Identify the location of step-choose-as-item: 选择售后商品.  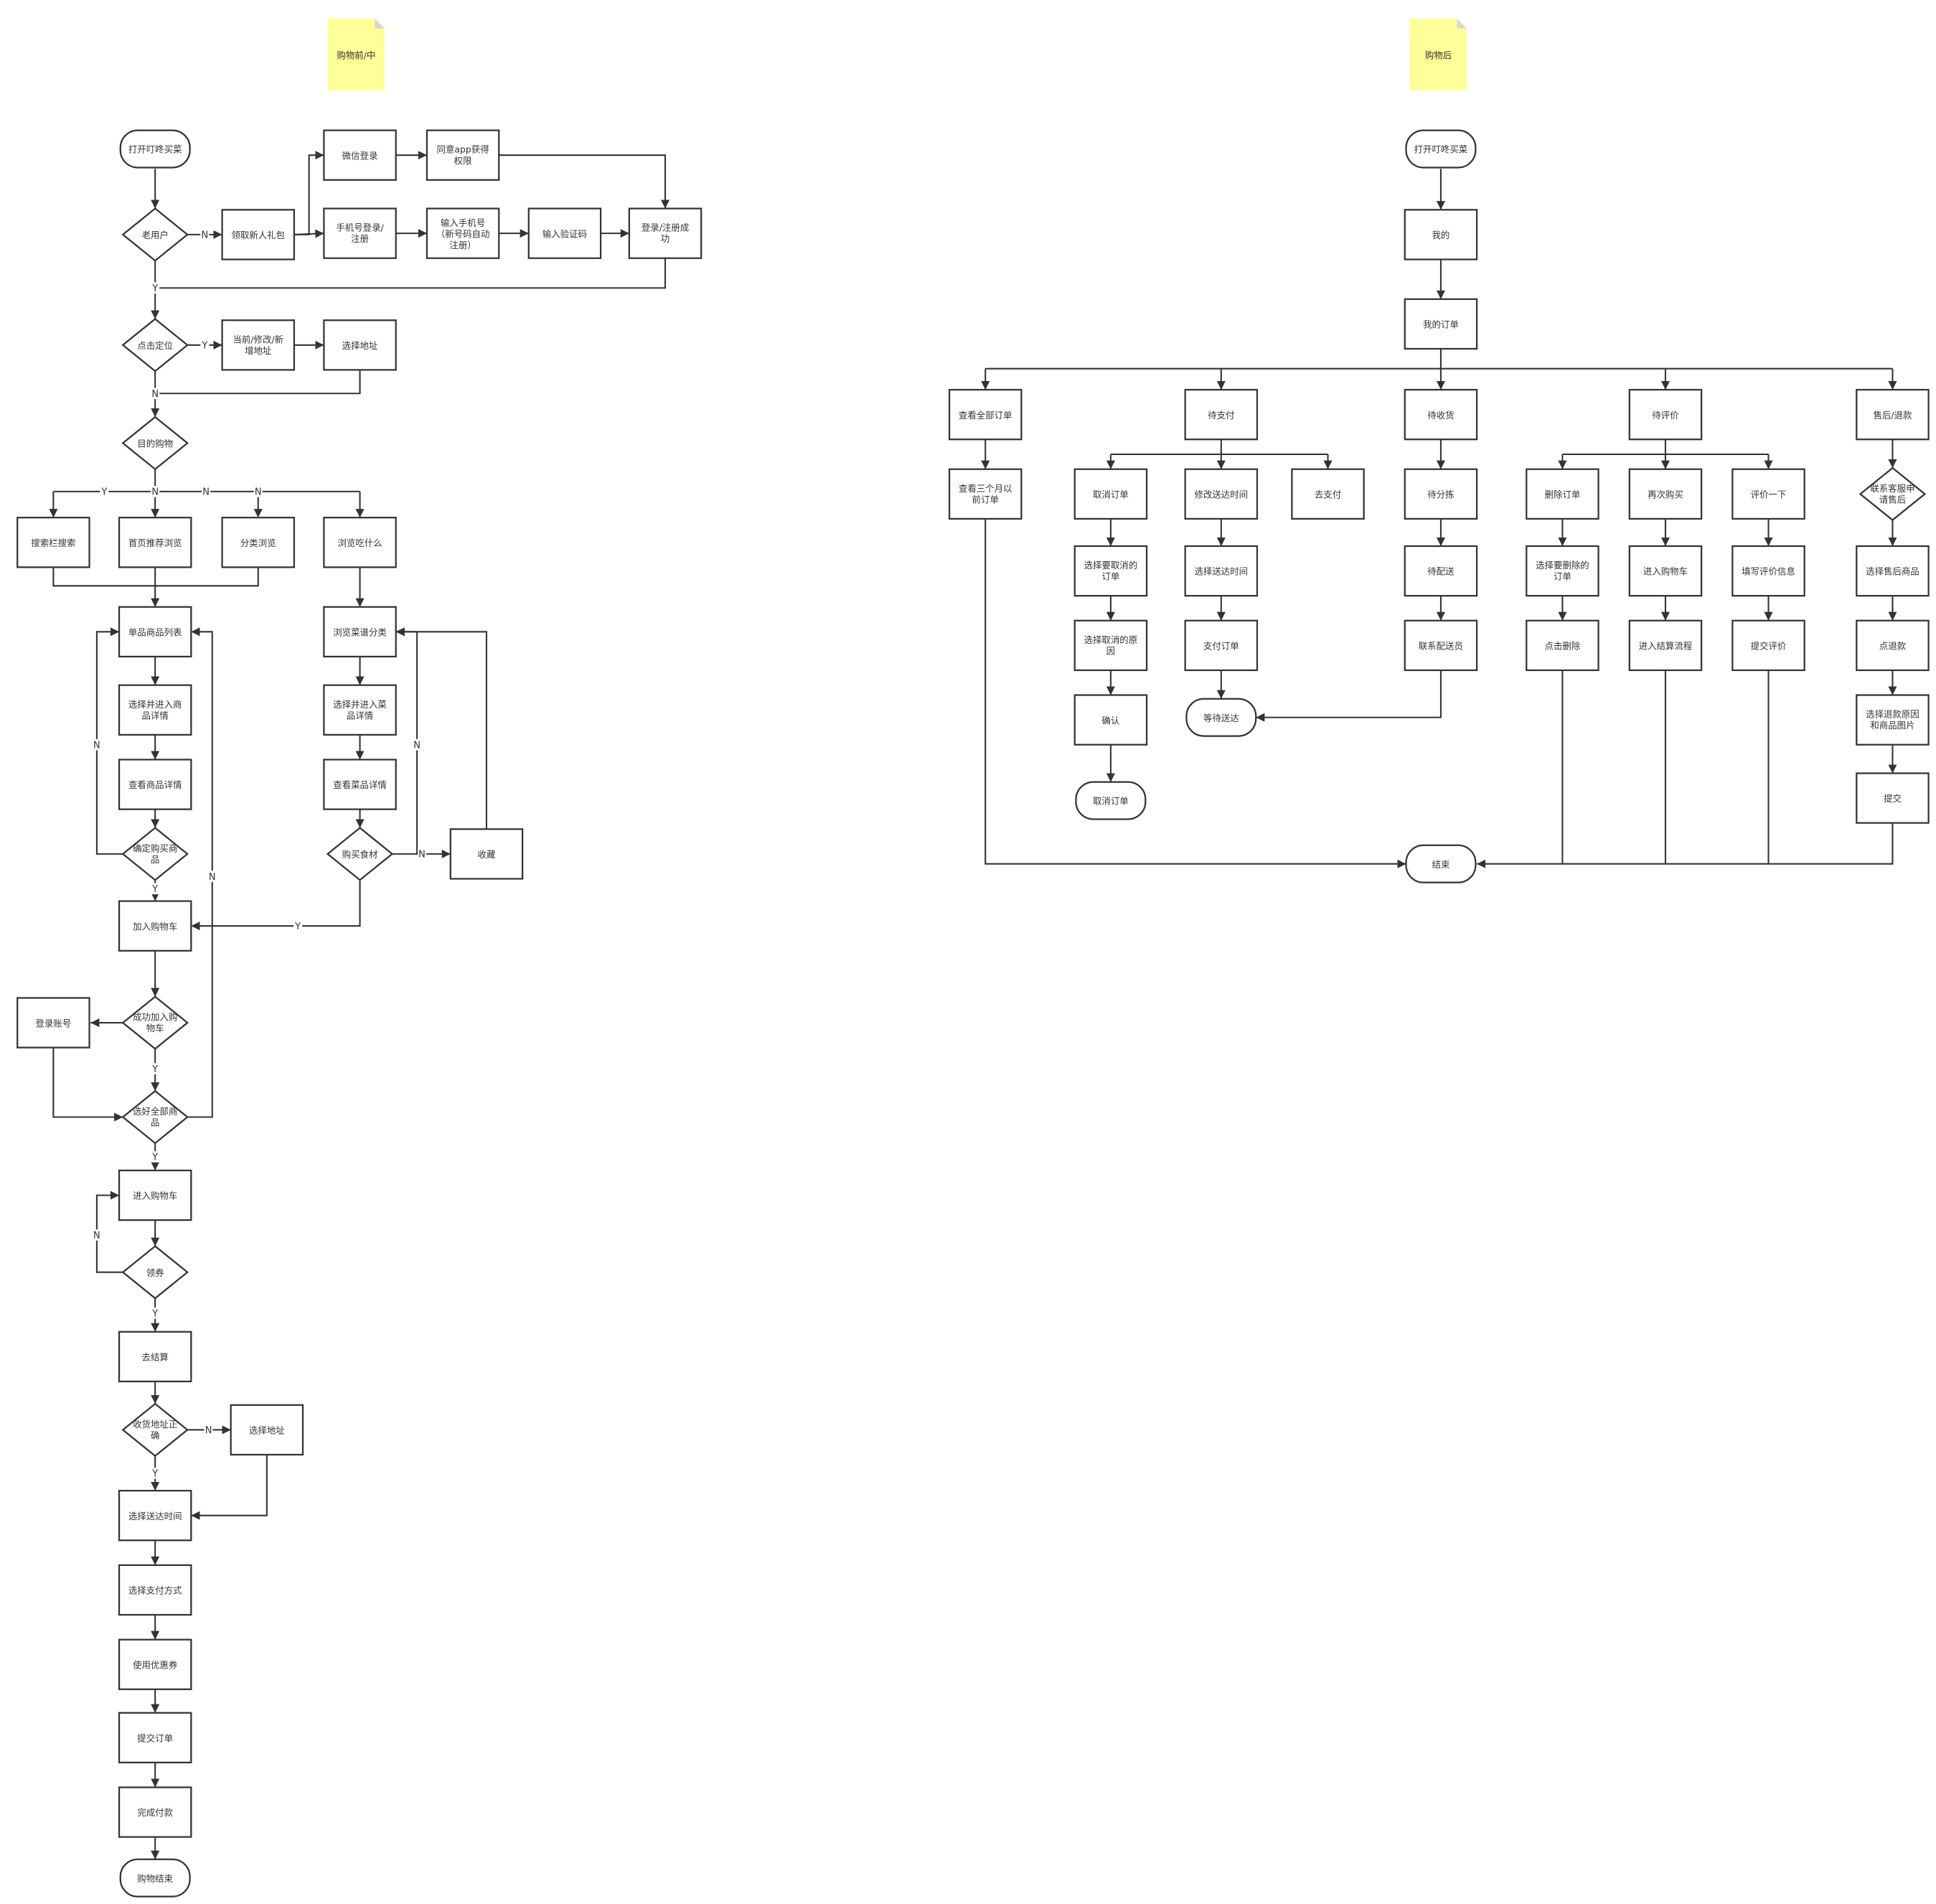
(1893, 571).